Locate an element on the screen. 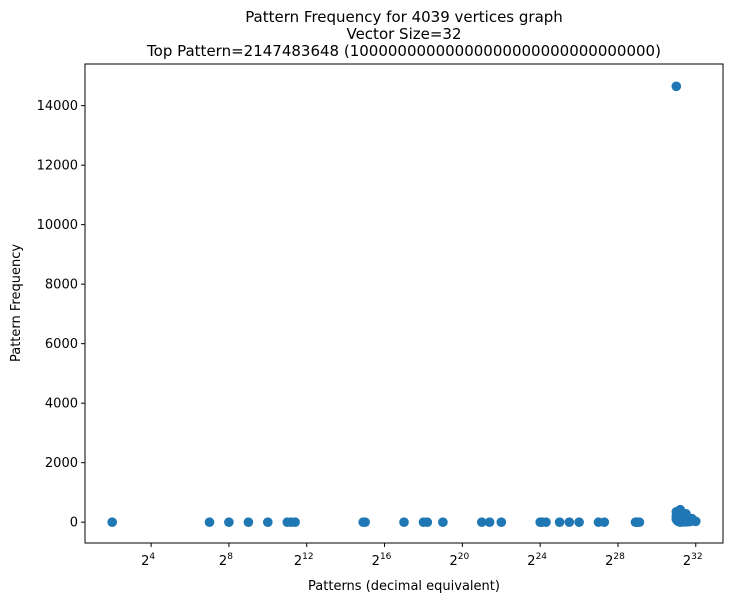  y-tick-label: 14000 is located at coordinates (57, 106).